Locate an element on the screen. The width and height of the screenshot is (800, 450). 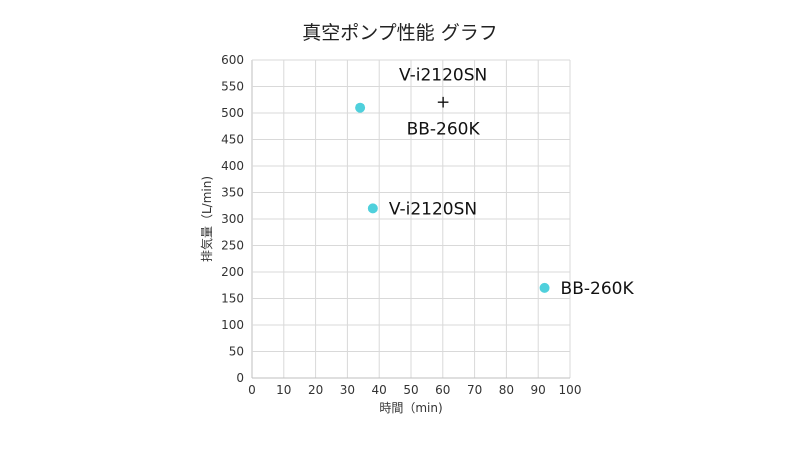
x-tick-label: 40 is located at coordinates (379, 390).